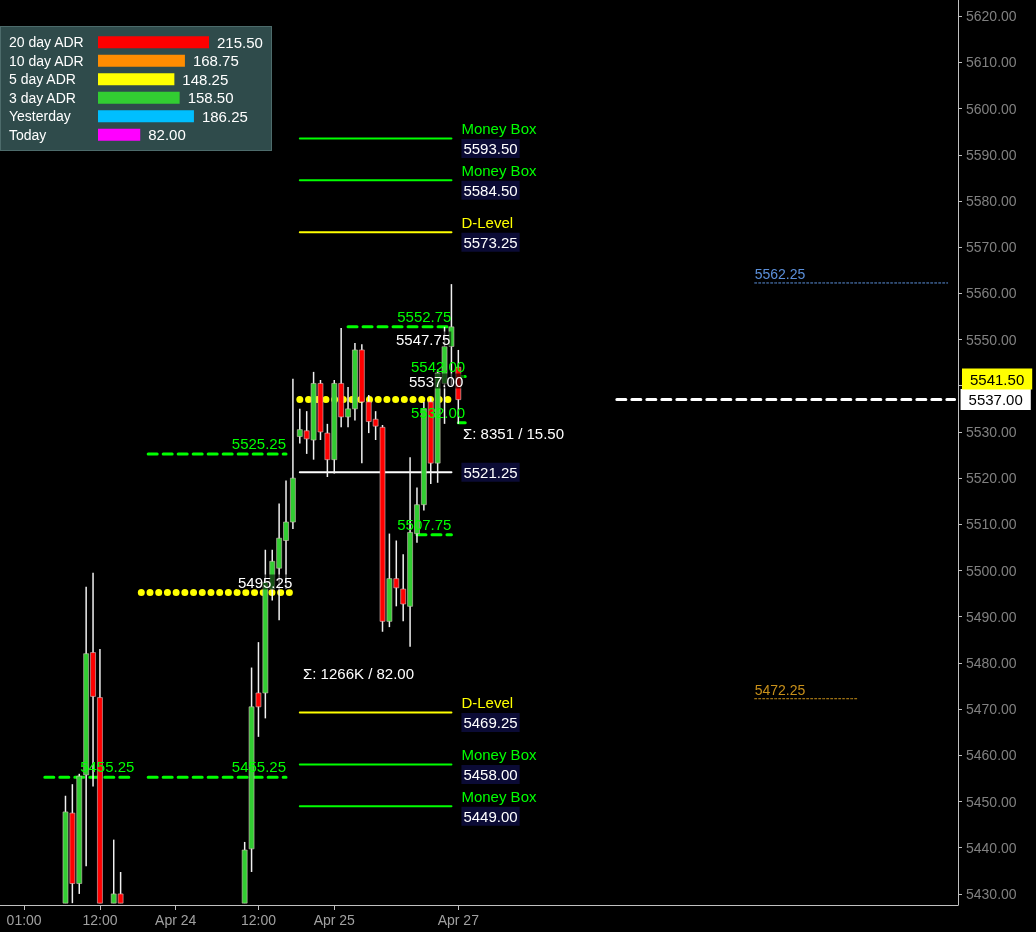 Image resolution: width=1036 pixels, height=932 pixels. I want to click on y-tick-label: 5610.00, so click(991, 62).